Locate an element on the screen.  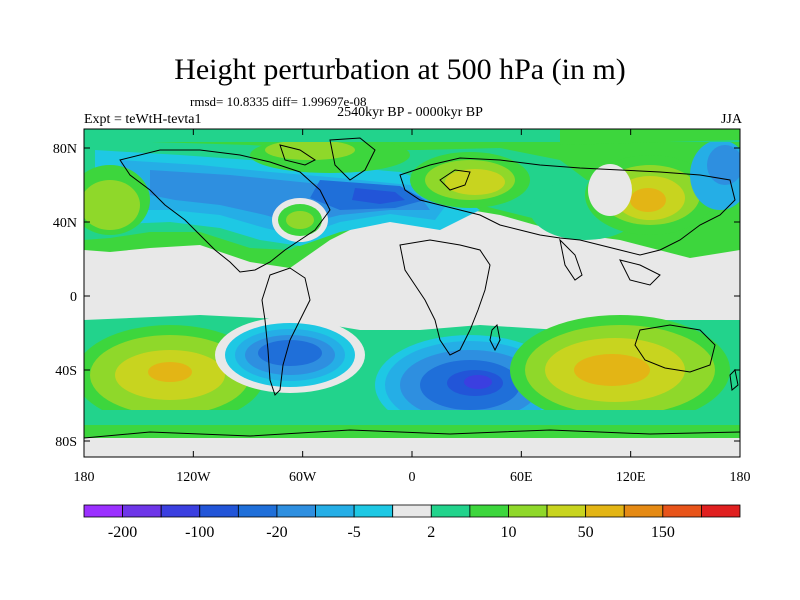
colorbar-label: 50 is located at coordinates (586, 532).